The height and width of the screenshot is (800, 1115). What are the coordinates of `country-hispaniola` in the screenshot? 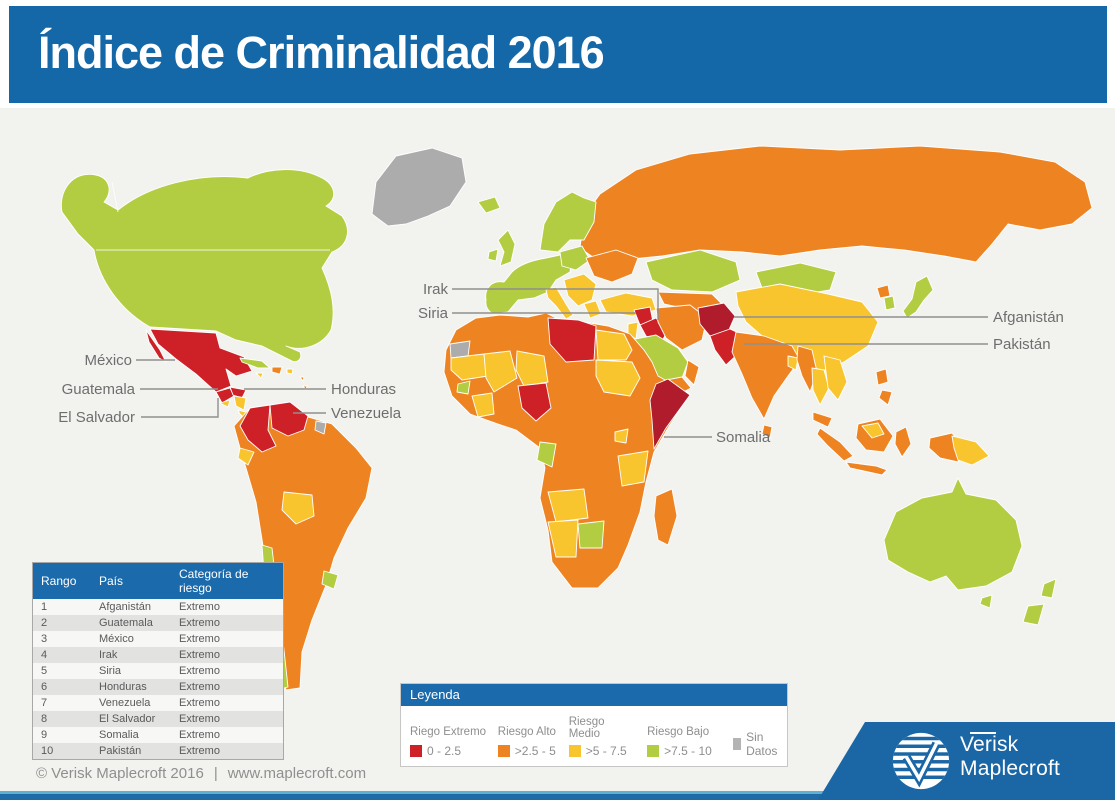 It's located at (277, 370).